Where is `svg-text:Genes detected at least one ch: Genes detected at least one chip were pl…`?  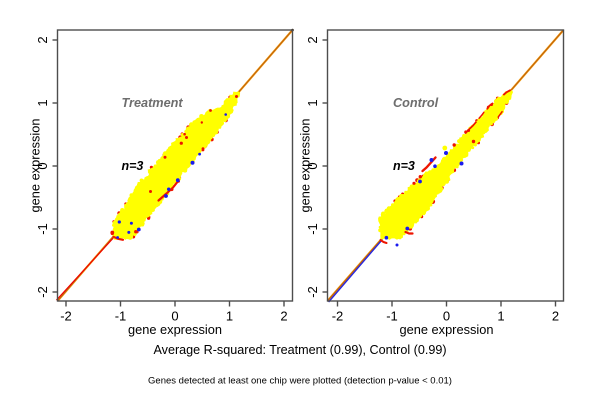
svg-text:Genes detected at least one ch: Genes detected at least one chip were pl… is located at coordinates (300, 380).